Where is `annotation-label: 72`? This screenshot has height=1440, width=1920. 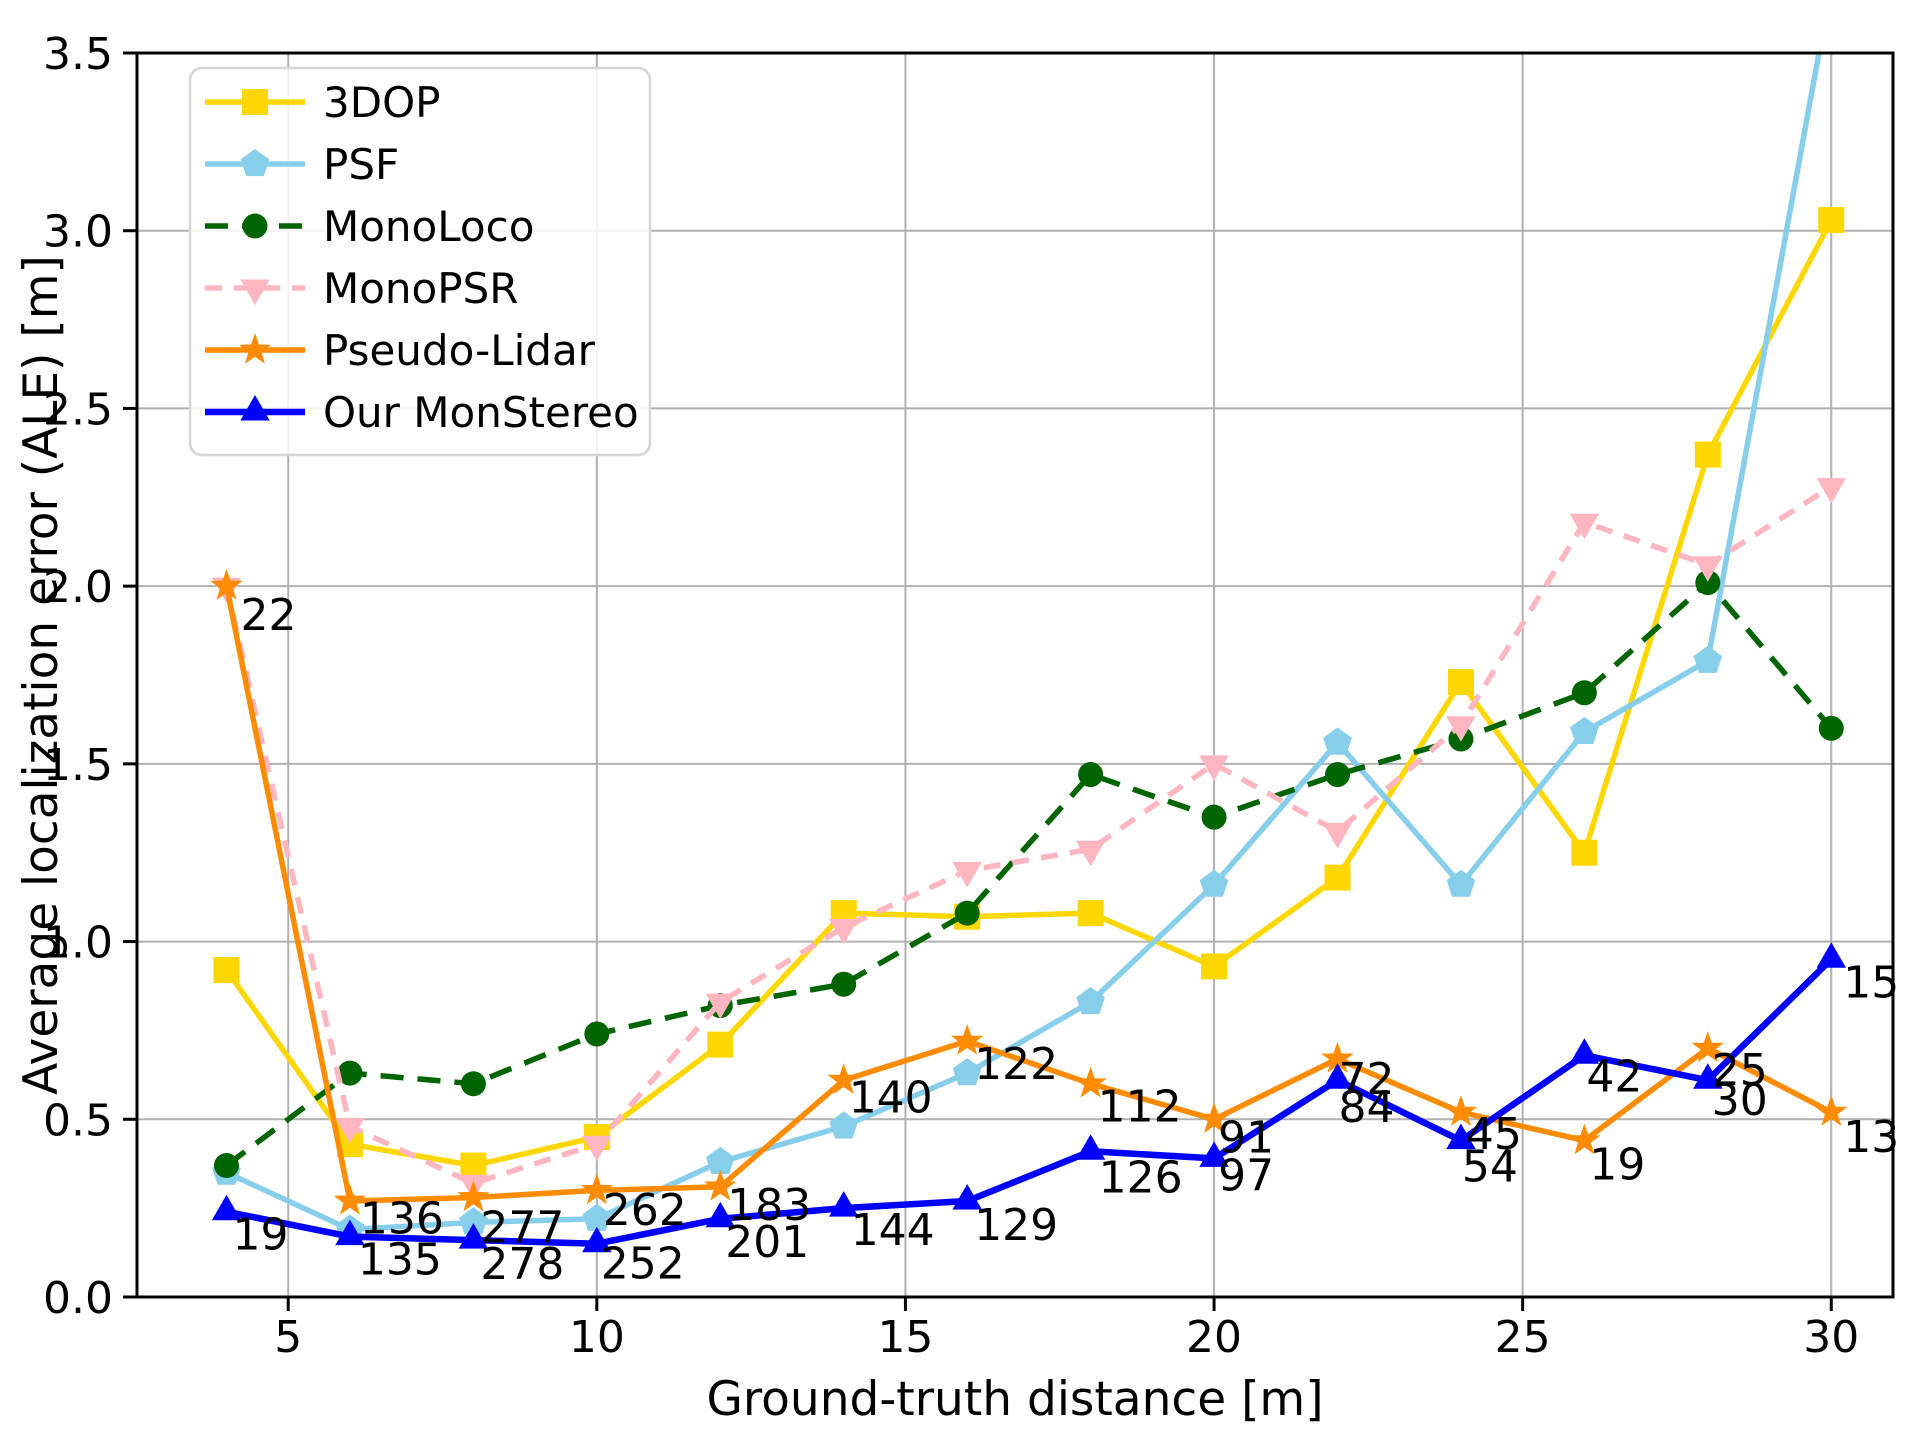
annotation-label: 72 is located at coordinates (1367, 1079).